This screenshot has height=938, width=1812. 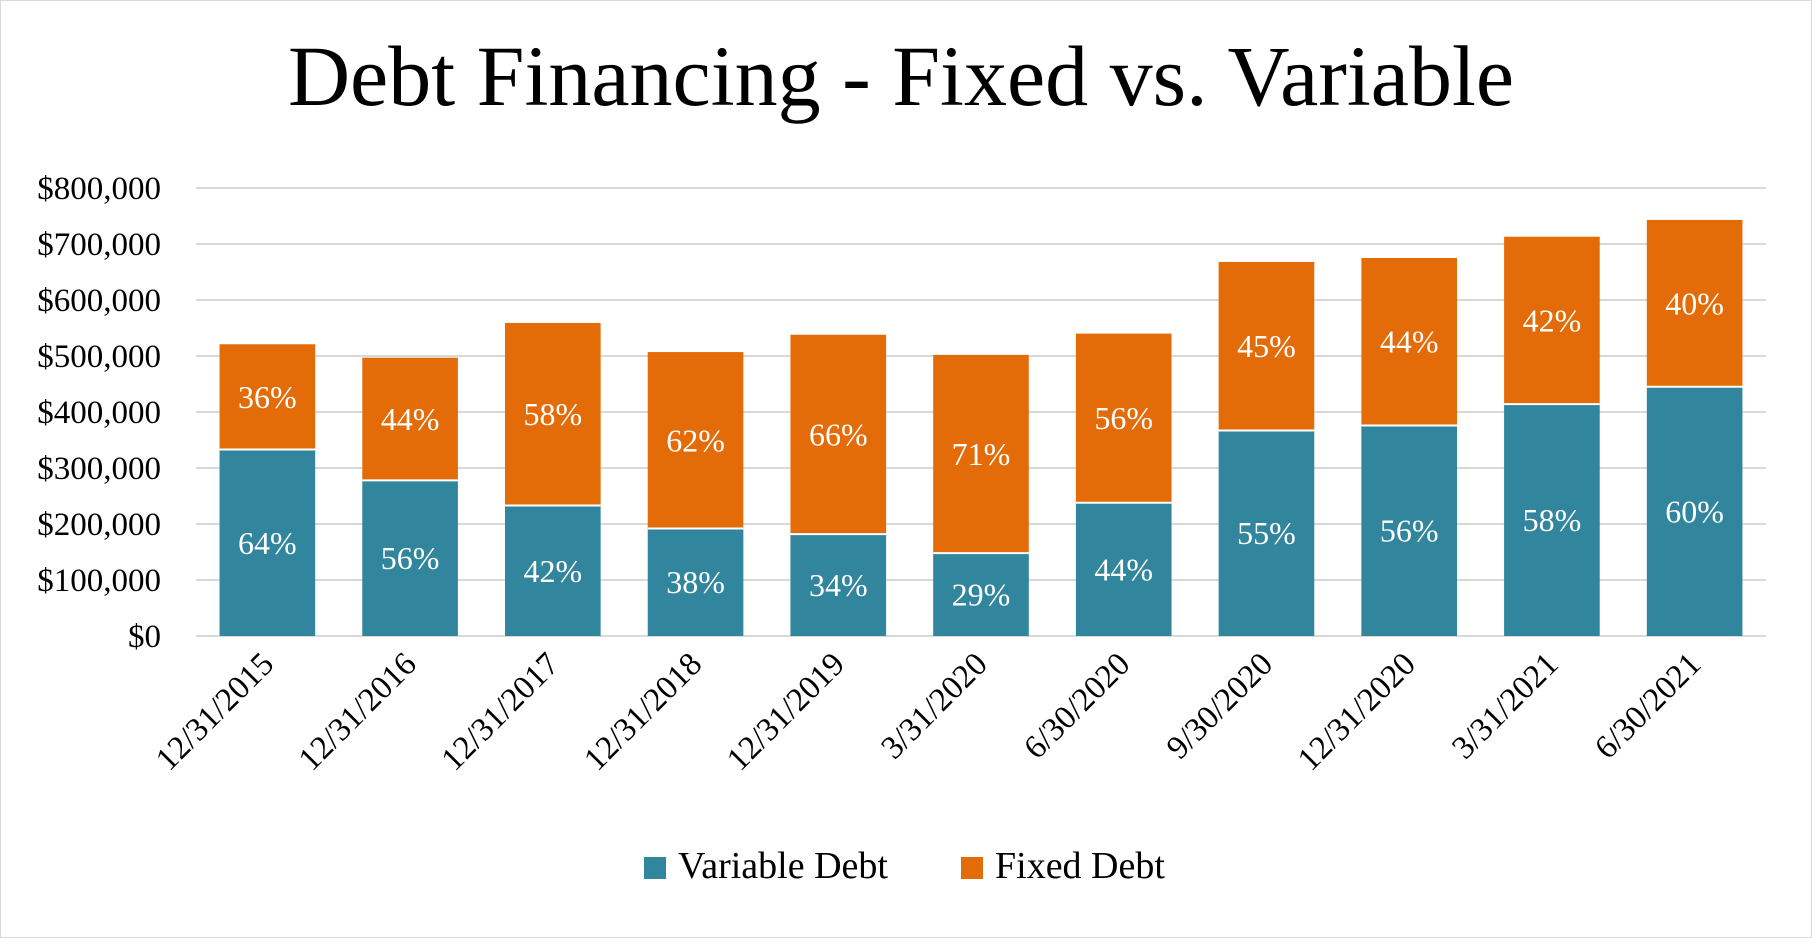 What do you see at coordinates (1505, 706) in the screenshot?
I see `x-tick-label: 3/31/2021` at bounding box center [1505, 706].